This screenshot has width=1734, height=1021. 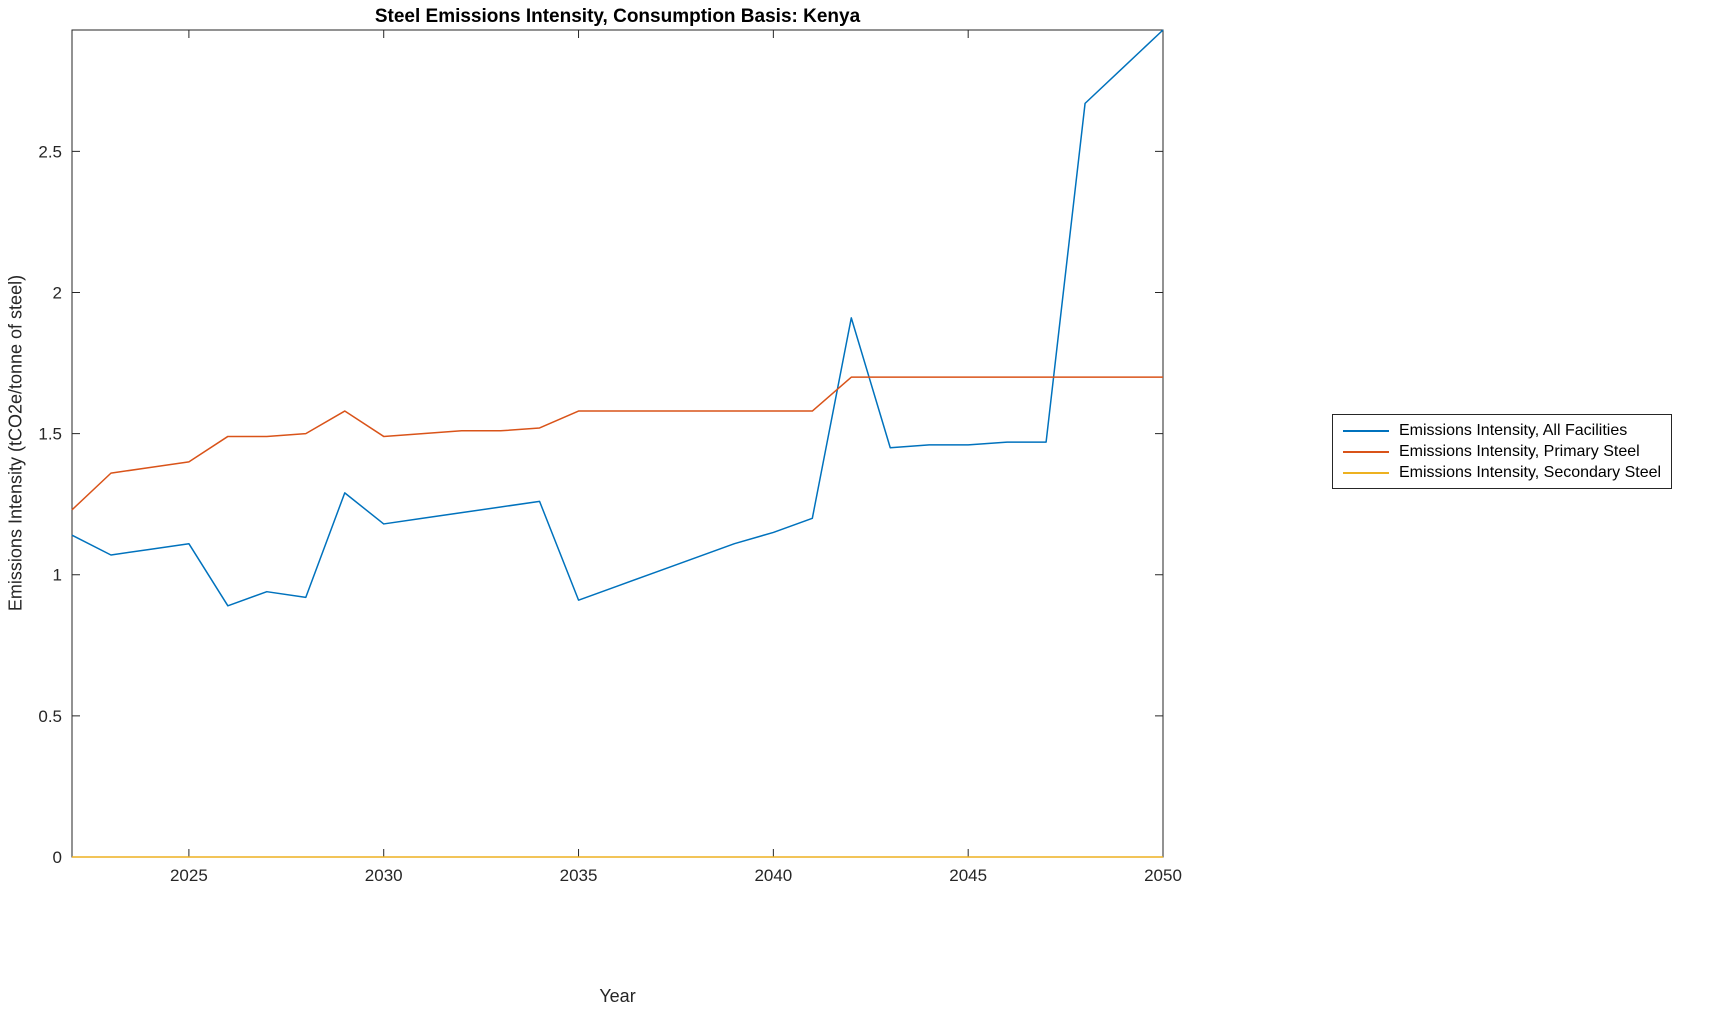 I want to click on legend-item: Emissions Intensity, All Facilities, so click(x=1502, y=430).